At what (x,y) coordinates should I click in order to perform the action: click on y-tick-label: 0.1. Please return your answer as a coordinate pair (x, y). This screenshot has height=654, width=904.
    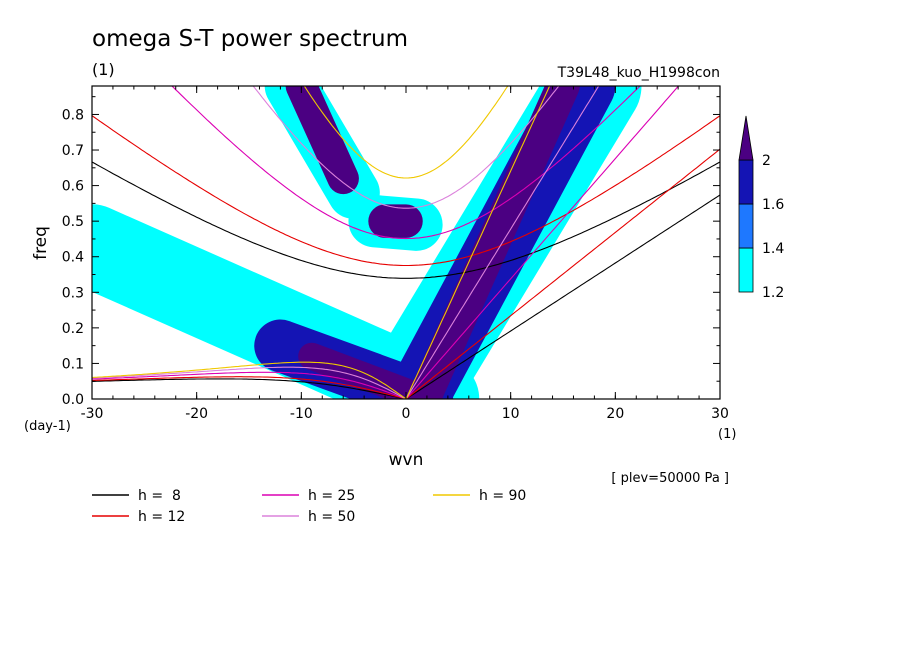
    Looking at the image, I should click on (73, 364).